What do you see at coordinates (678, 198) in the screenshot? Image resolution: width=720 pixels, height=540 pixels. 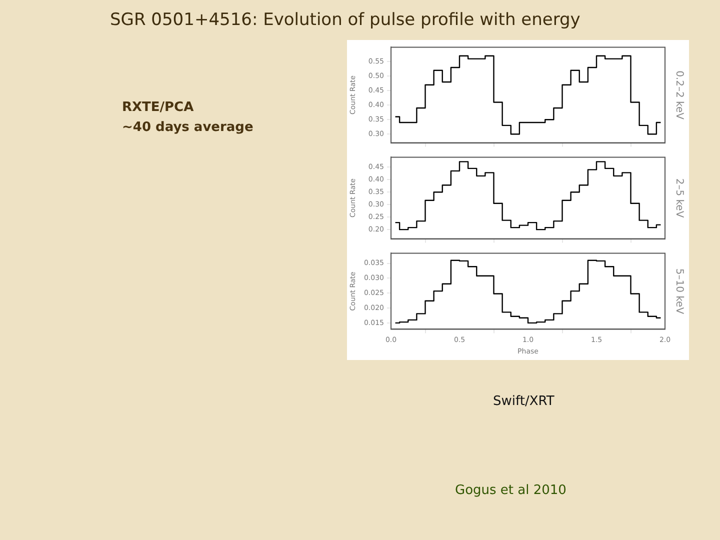 I see `y2-axis-title: 2–5 keV` at bounding box center [678, 198].